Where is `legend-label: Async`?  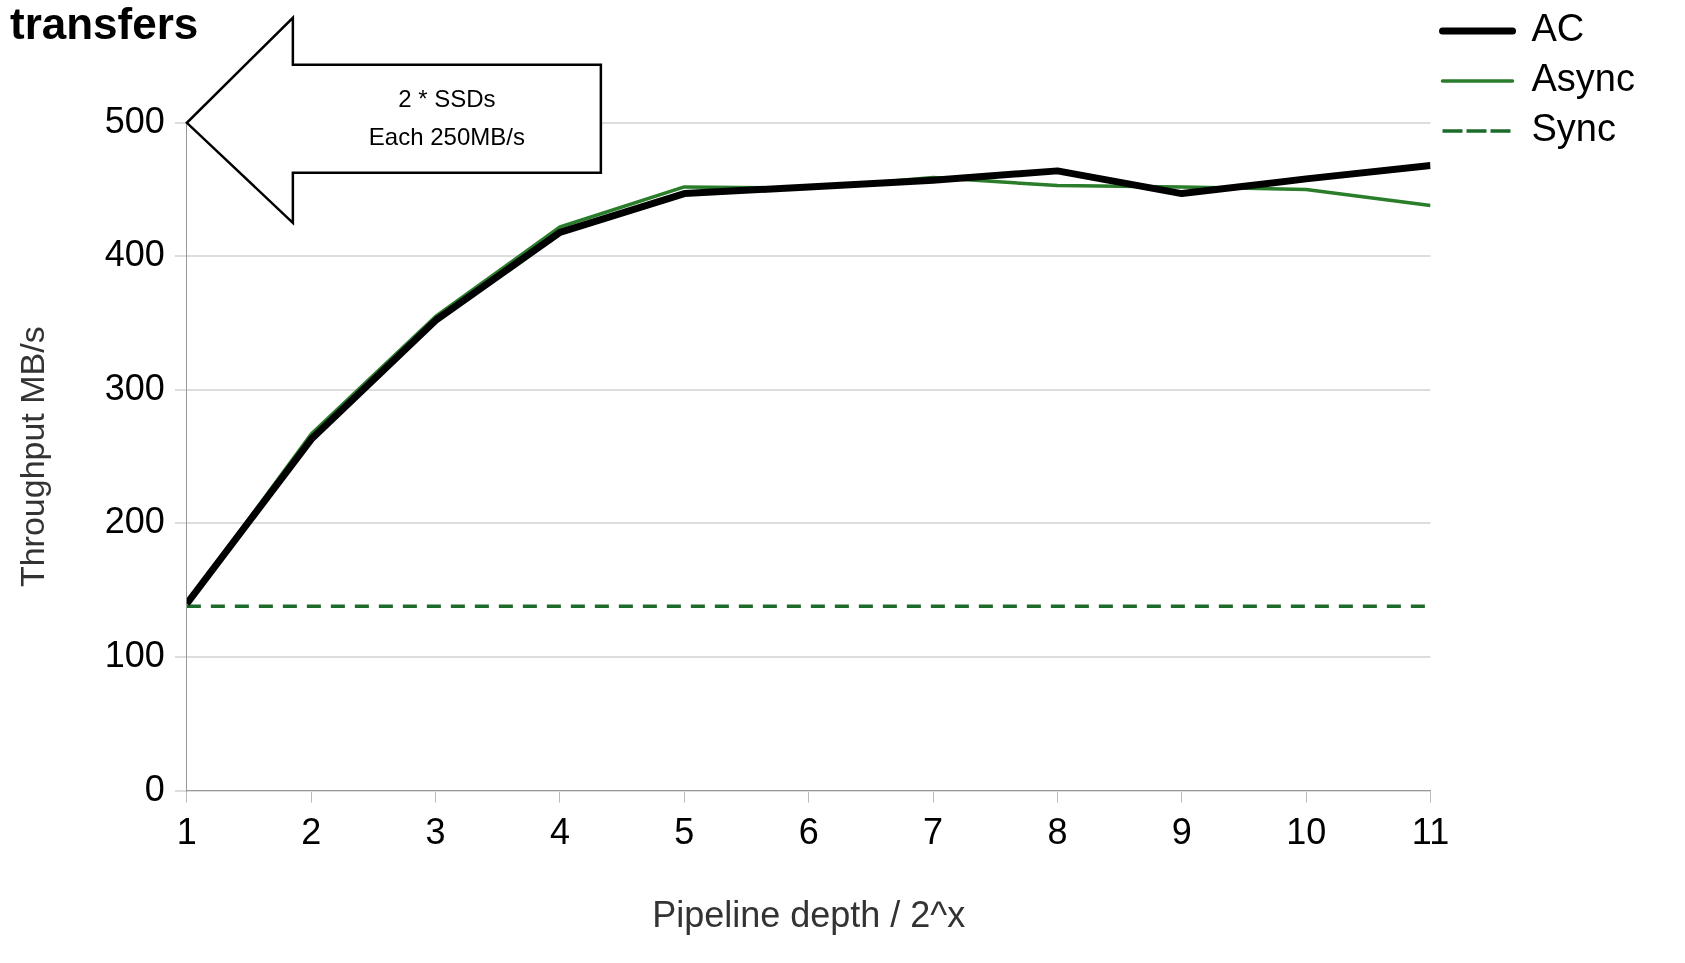 legend-label: Async is located at coordinates (1583, 78).